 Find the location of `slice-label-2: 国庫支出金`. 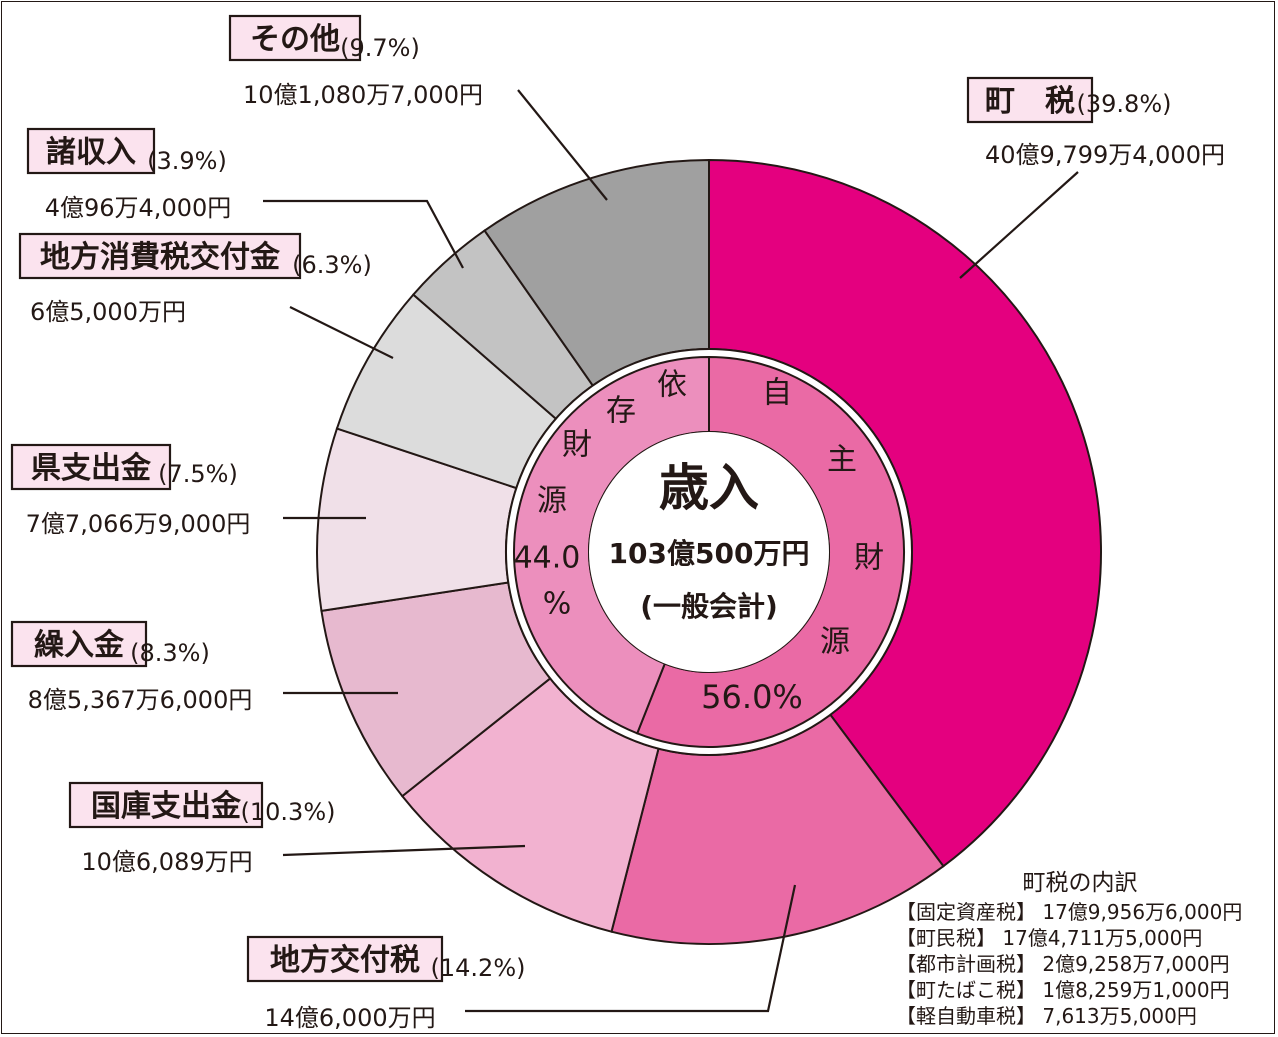

slice-label-2: 国庫支出金 is located at coordinates (166, 806).